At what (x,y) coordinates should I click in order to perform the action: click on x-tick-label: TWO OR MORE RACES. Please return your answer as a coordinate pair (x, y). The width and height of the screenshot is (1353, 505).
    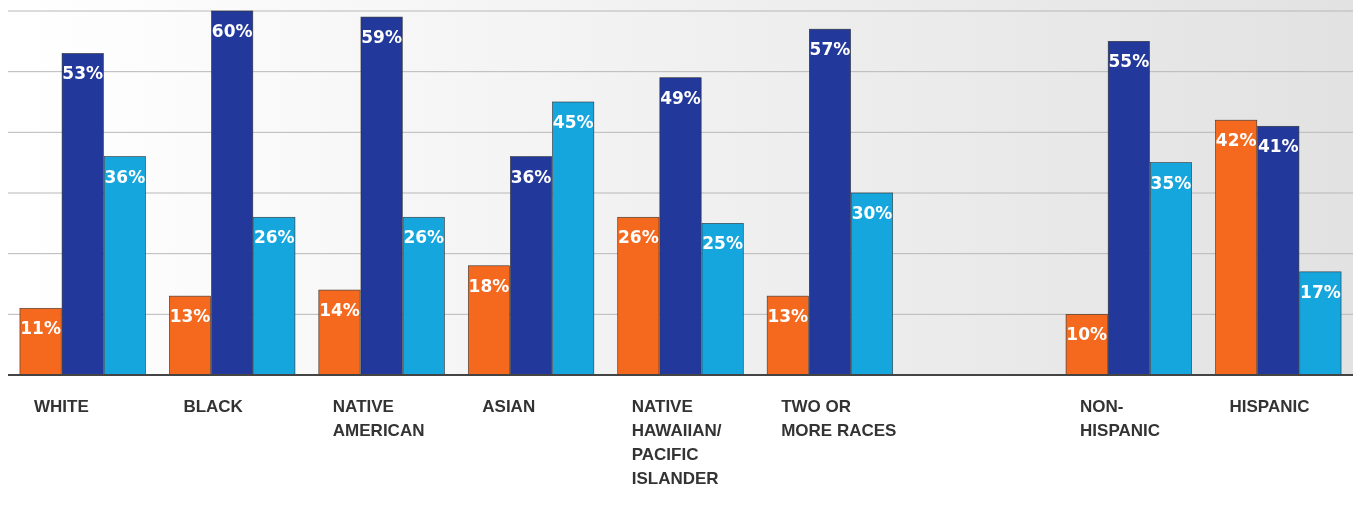
    Looking at the image, I should click on (839, 418).